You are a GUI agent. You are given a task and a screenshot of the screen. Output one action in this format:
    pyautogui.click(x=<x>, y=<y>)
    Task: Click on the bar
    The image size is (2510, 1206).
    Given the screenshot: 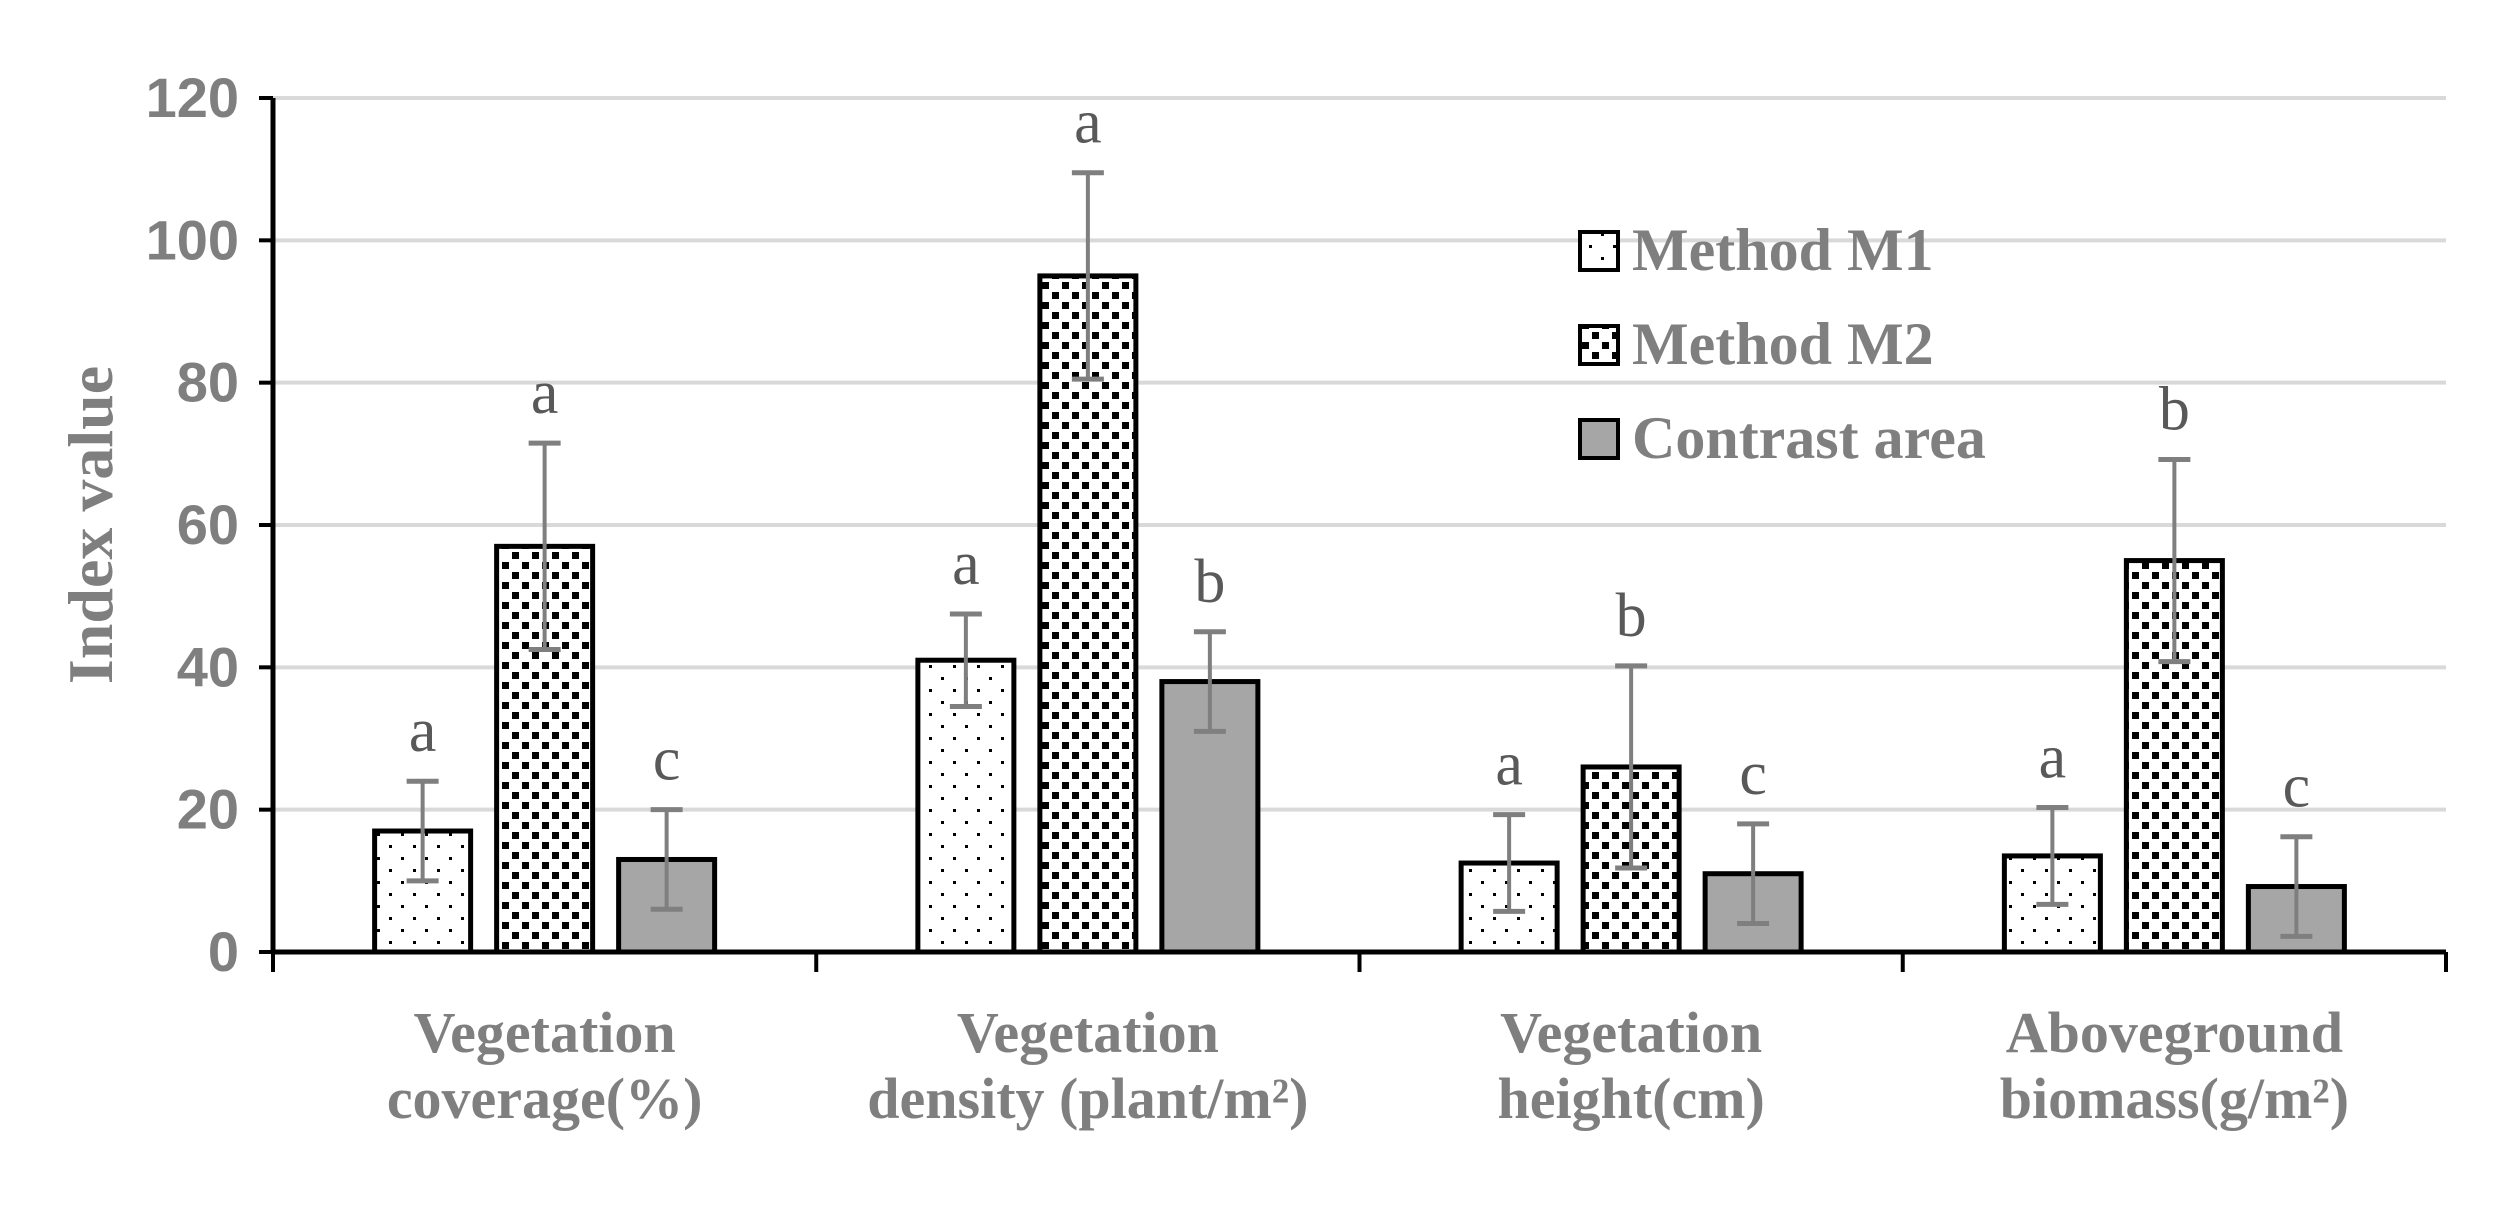 What is the action you would take?
    pyautogui.click(x=1088, y=614)
    